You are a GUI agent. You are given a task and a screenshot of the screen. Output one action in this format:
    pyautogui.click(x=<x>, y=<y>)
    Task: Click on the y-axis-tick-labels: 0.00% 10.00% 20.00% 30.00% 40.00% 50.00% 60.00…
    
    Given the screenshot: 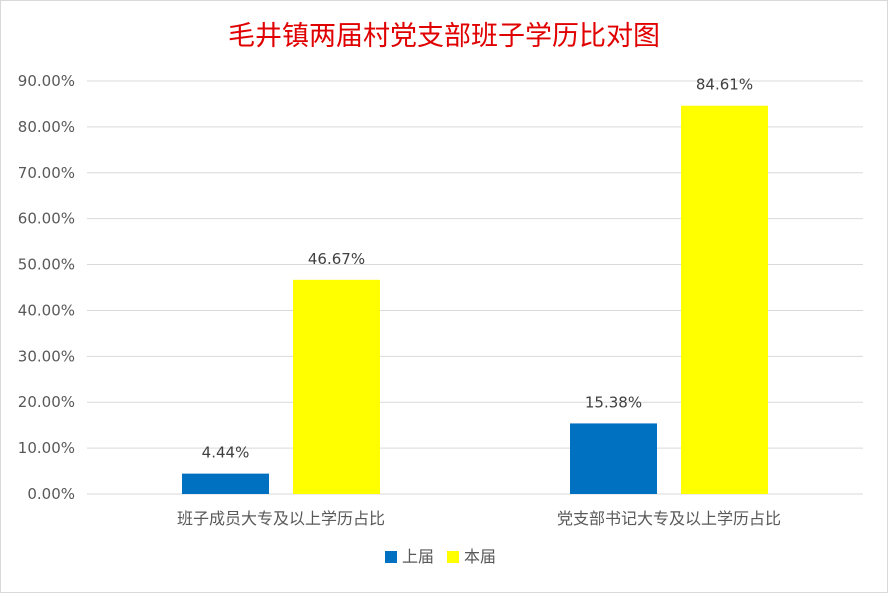 What is the action you would take?
    pyautogui.click(x=46, y=287)
    